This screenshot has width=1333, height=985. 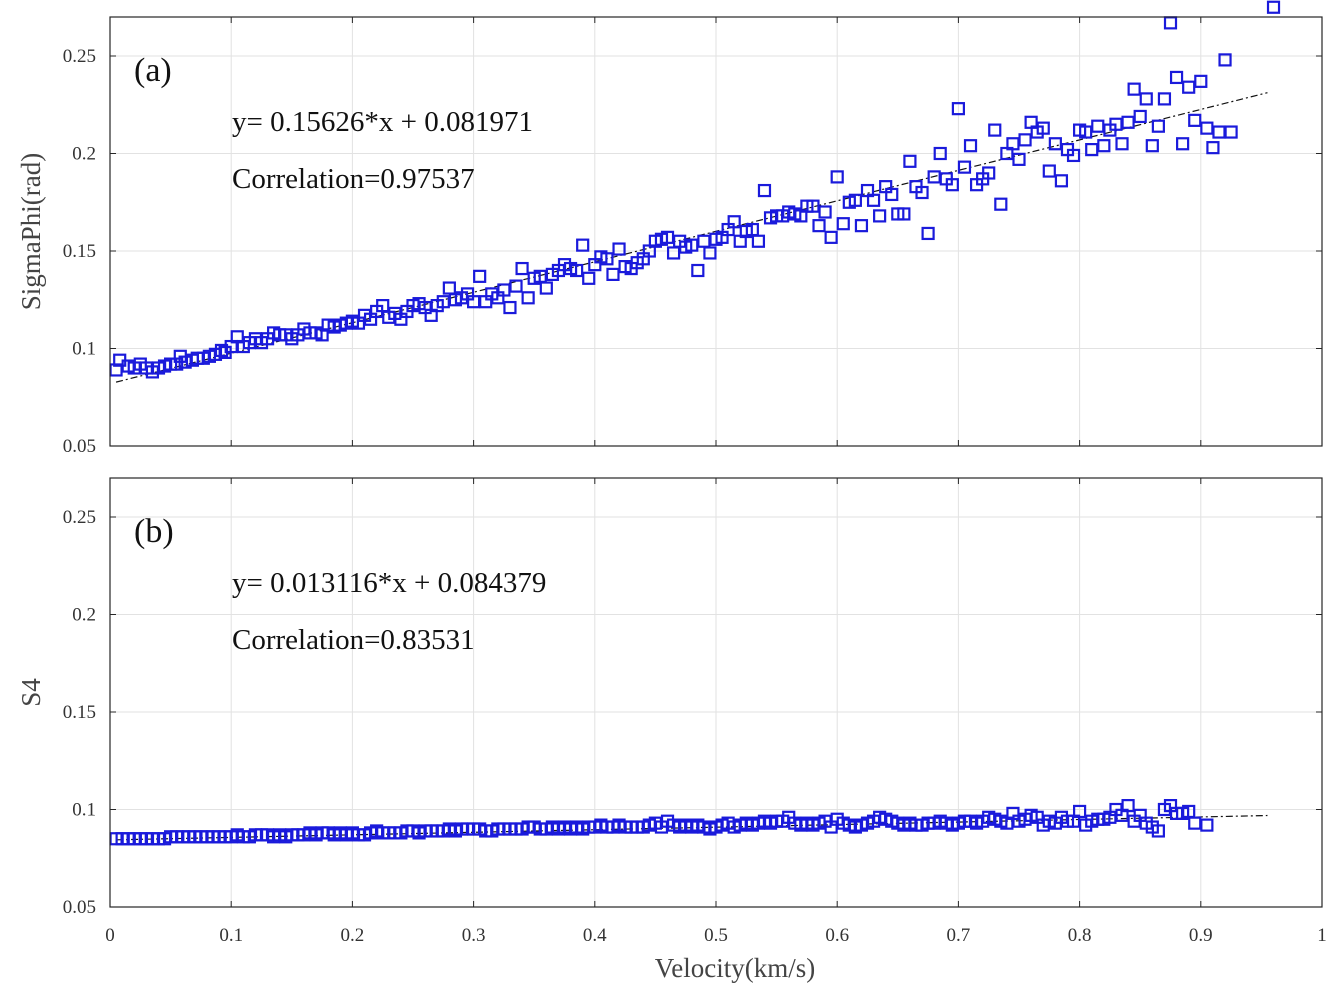 I want to click on x-axis-label: Velocity(km/s), so click(x=735, y=968).